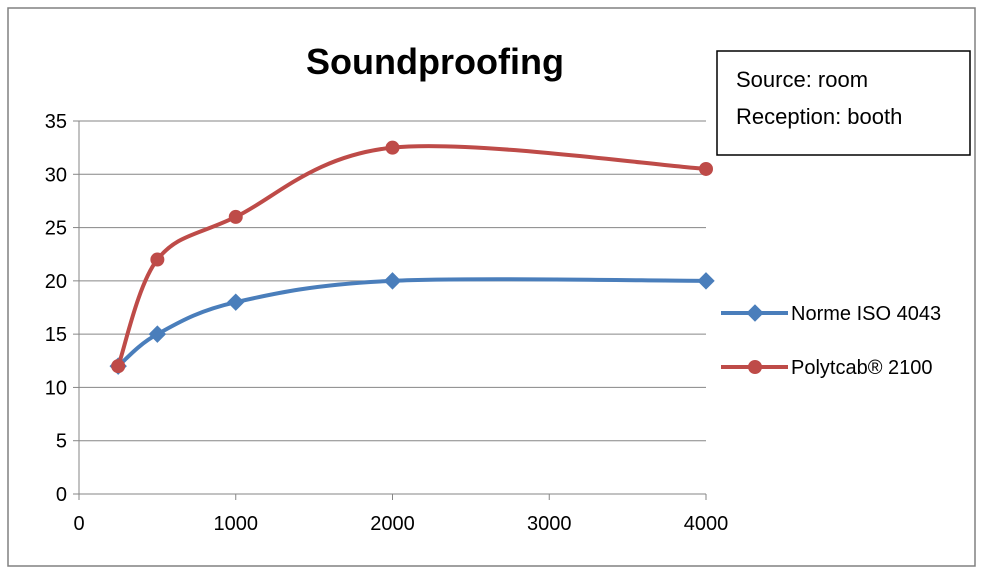  I want to click on legend-polytcab: Polytcab® 2100, so click(827, 368).